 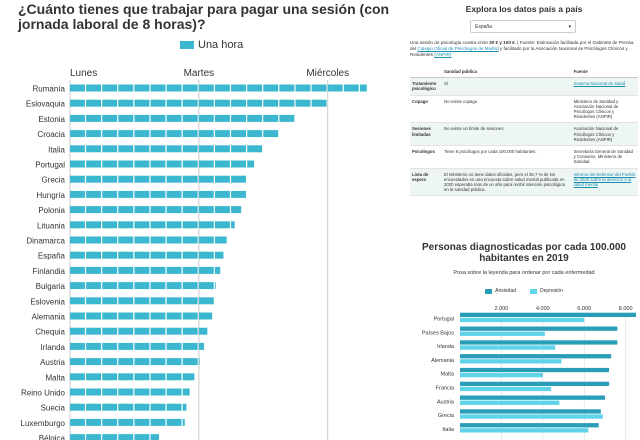 What do you see at coordinates (500, 291) in the screenshot?
I see `legend-item-ansiedad: Ansiedad` at bounding box center [500, 291].